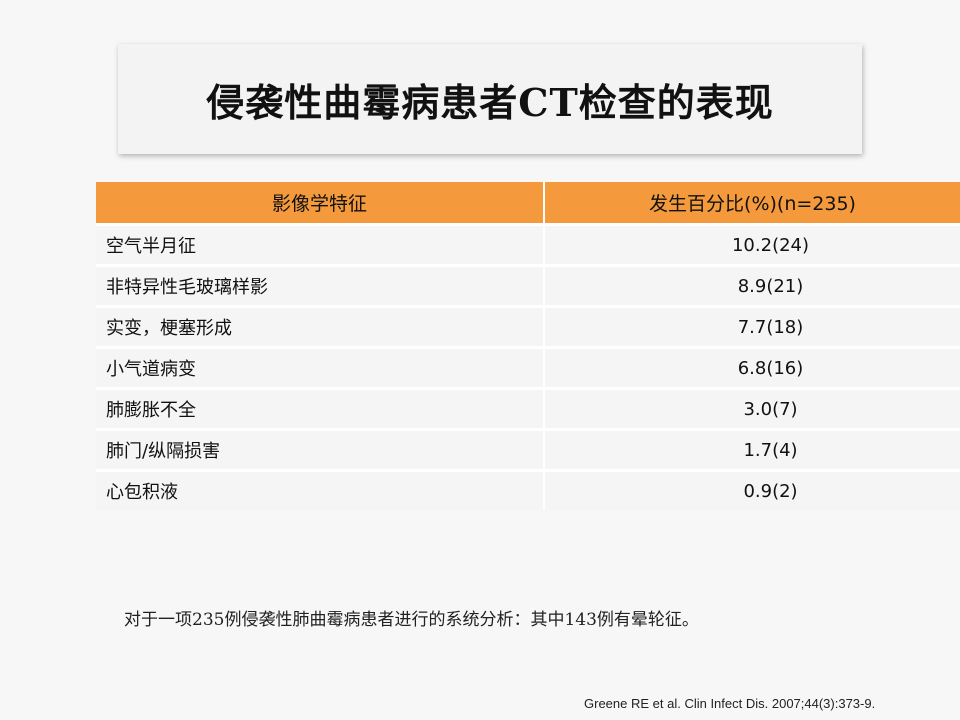  I want to click on table-row: 空气半月征 10.2(24), so click(528, 244).